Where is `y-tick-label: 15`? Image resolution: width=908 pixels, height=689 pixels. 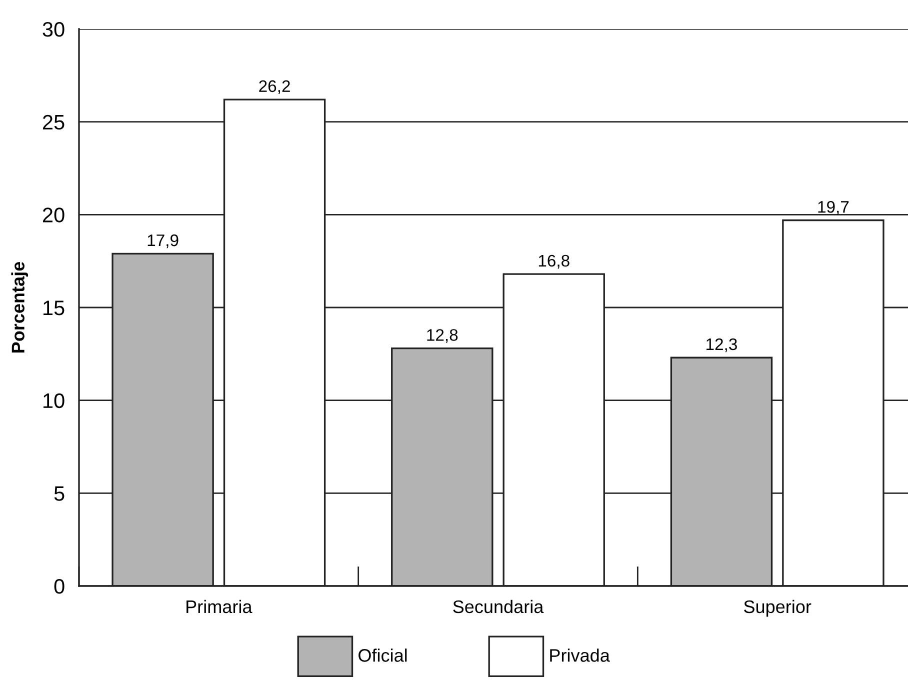 y-tick-label: 15 is located at coordinates (54, 308).